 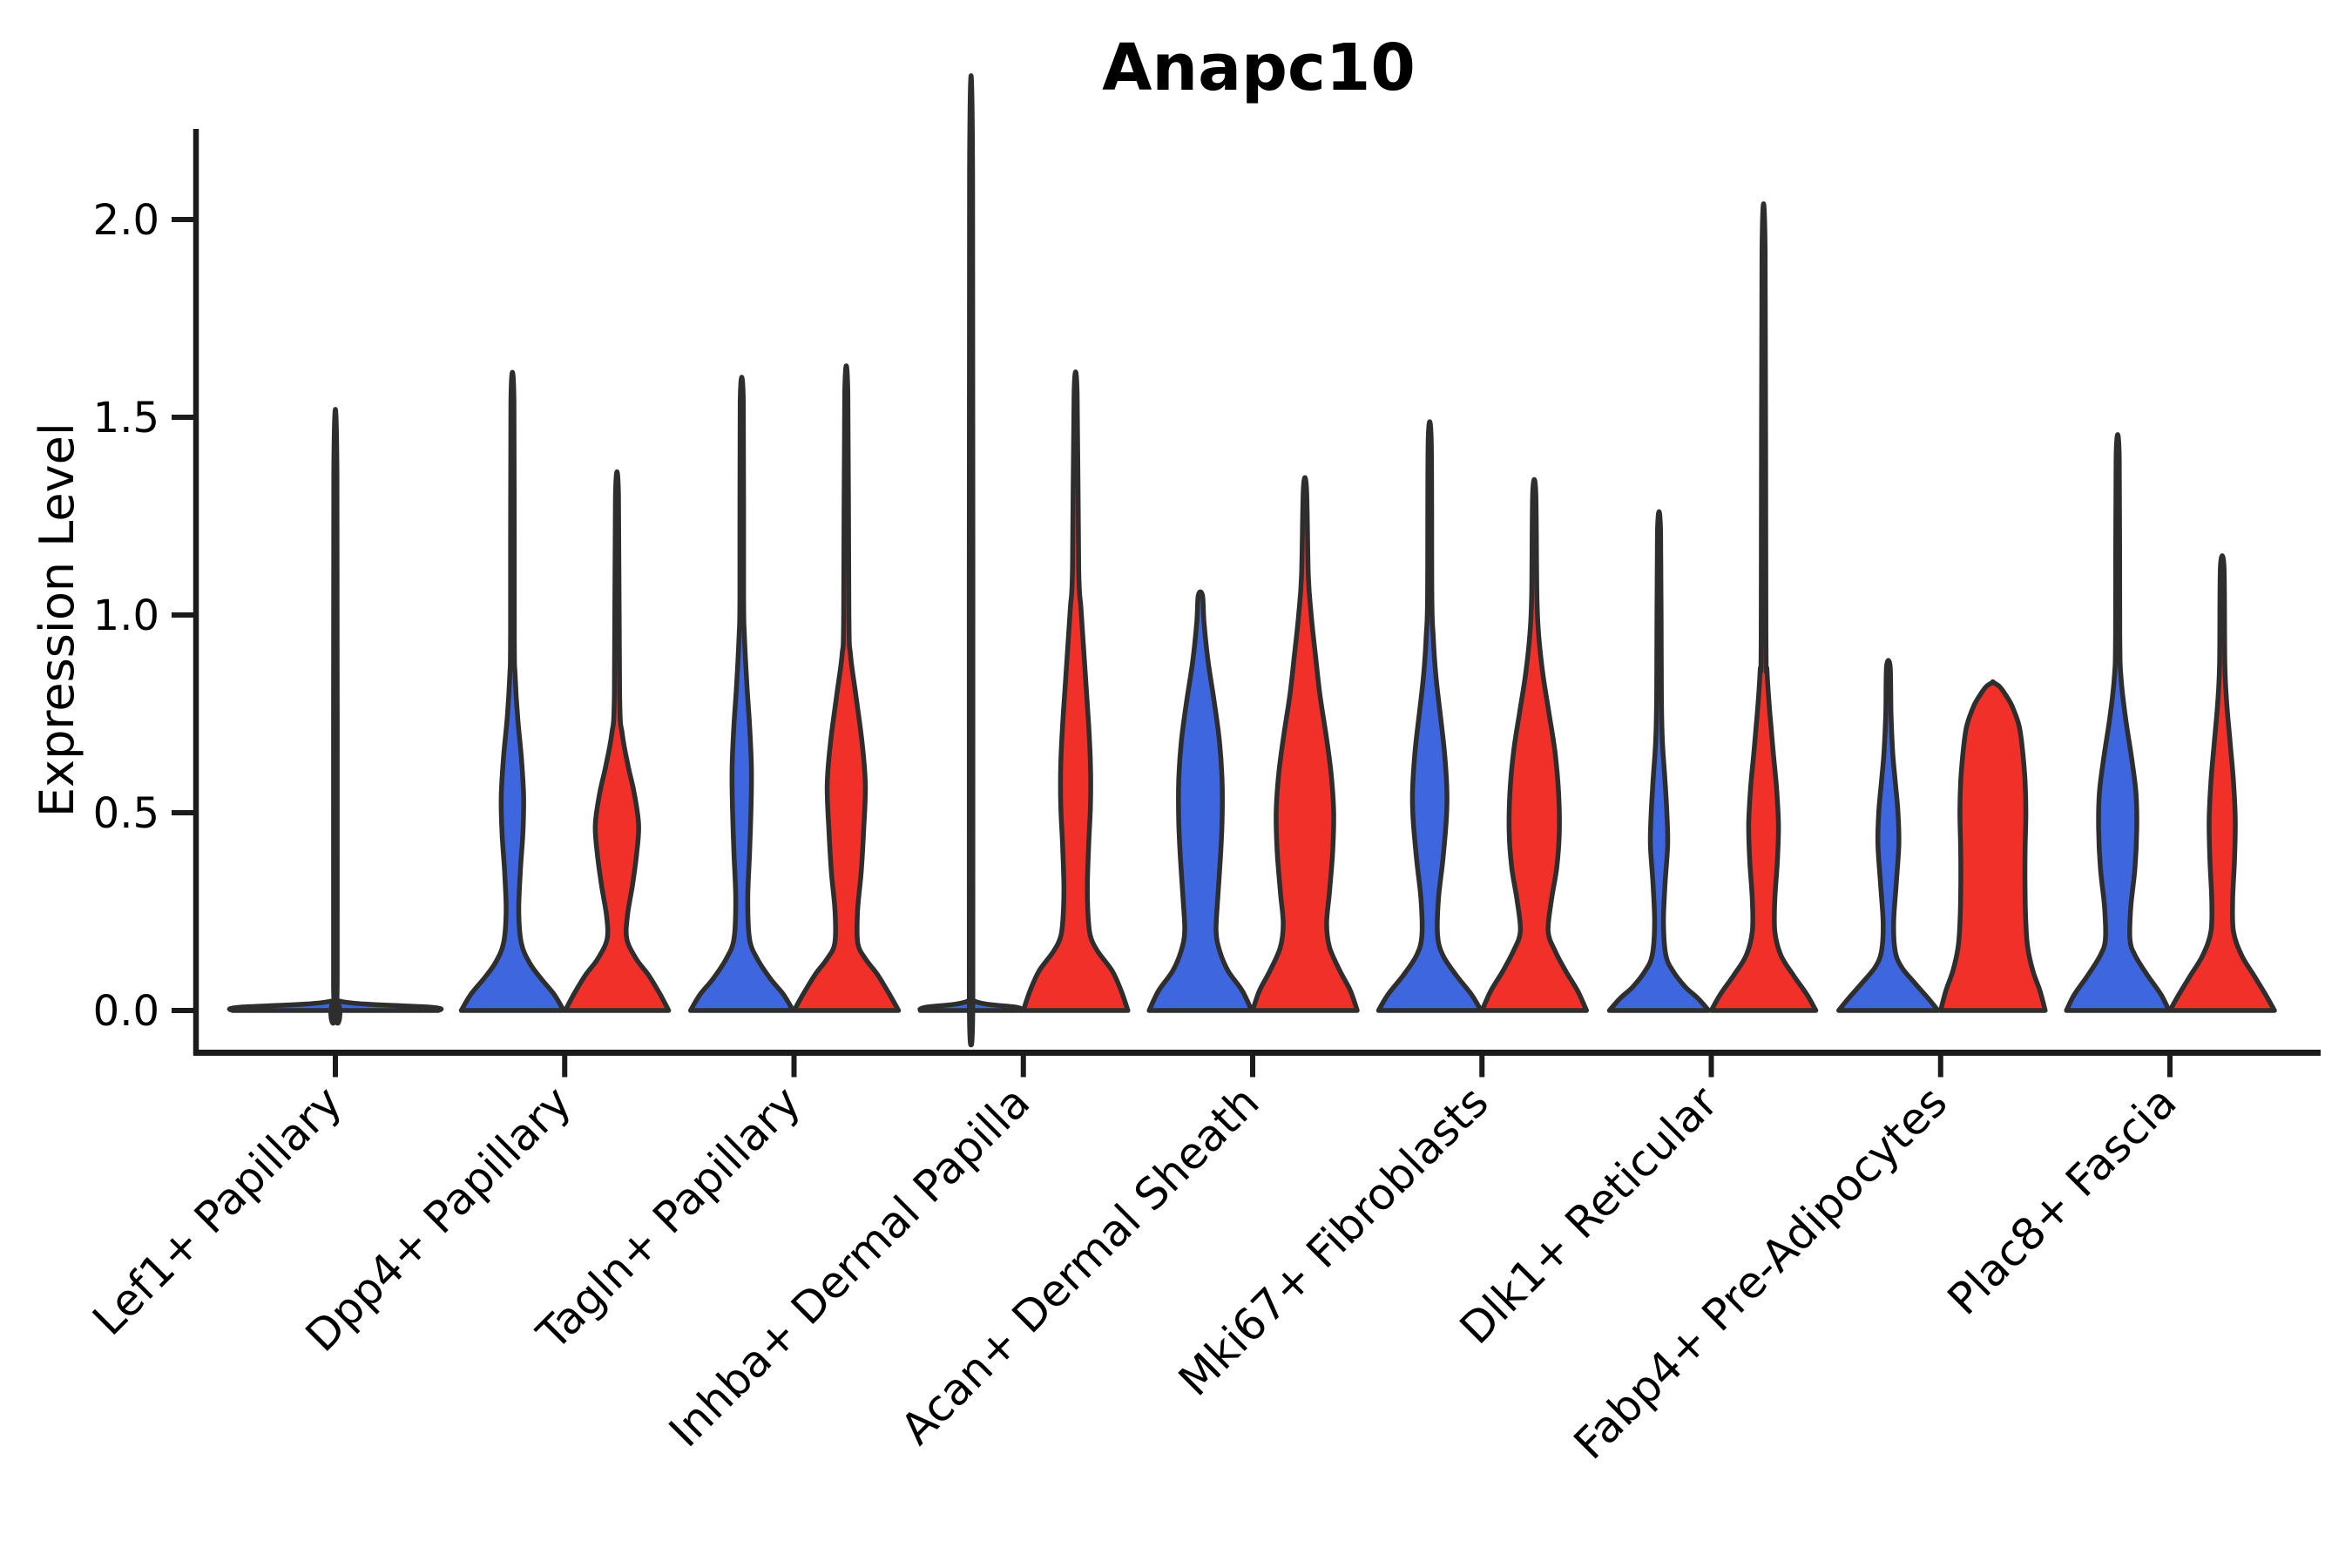 What do you see at coordinates (126, 615) in the screenshot?
I see `y-tick-label: 1.0` at bounding box center [126, 615].